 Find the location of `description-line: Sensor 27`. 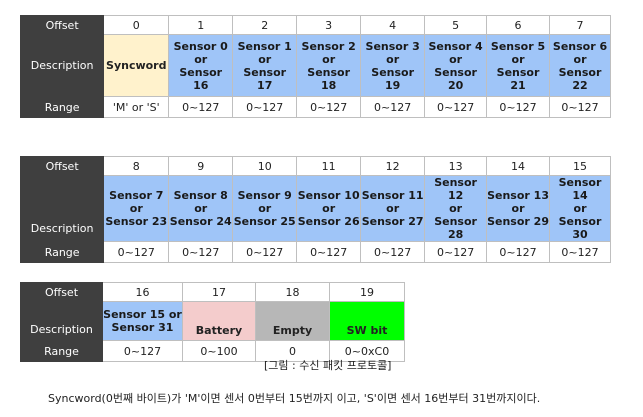

description-line: Sensor 27 is located at coordinates (392, 221).